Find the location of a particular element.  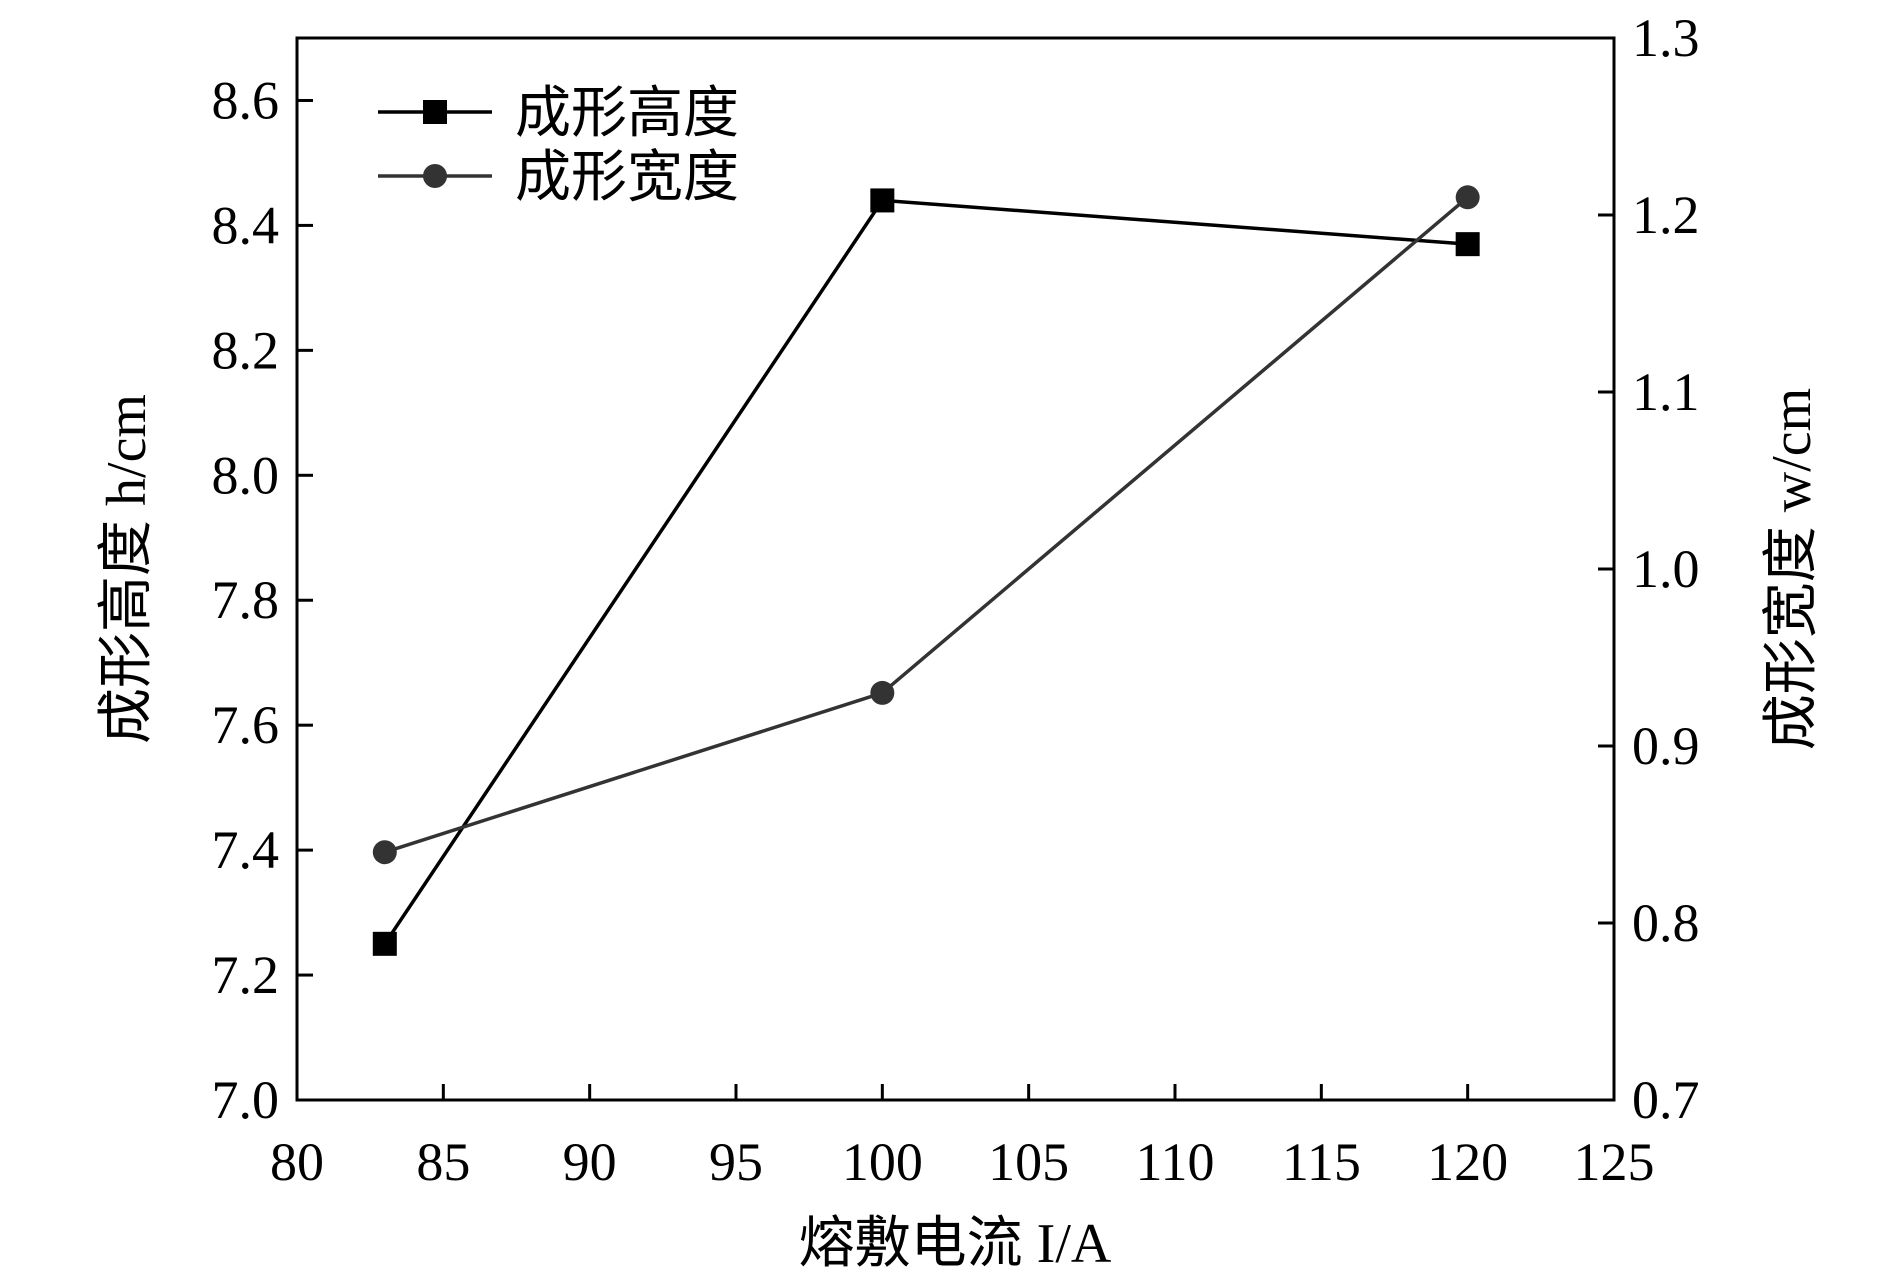

left-y-axis-ticks: 7.0 7.2 7.4 7.6 7.8 8.0 8.2 8.4 8.6 is located at coordinates (262, 600).